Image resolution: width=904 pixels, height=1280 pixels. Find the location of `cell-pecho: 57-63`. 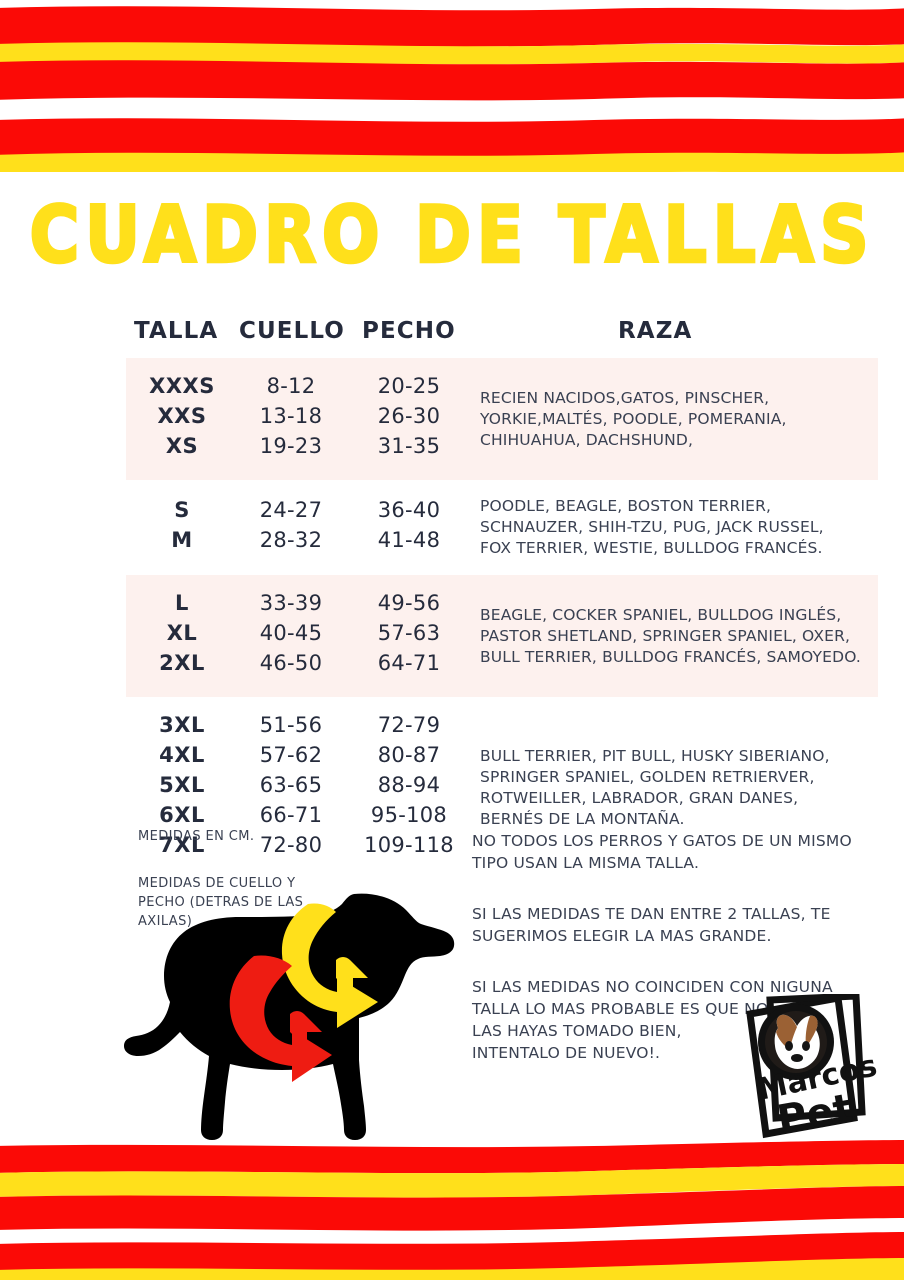

cell-pecho: 57-63 is located at coordinates (409, 633).